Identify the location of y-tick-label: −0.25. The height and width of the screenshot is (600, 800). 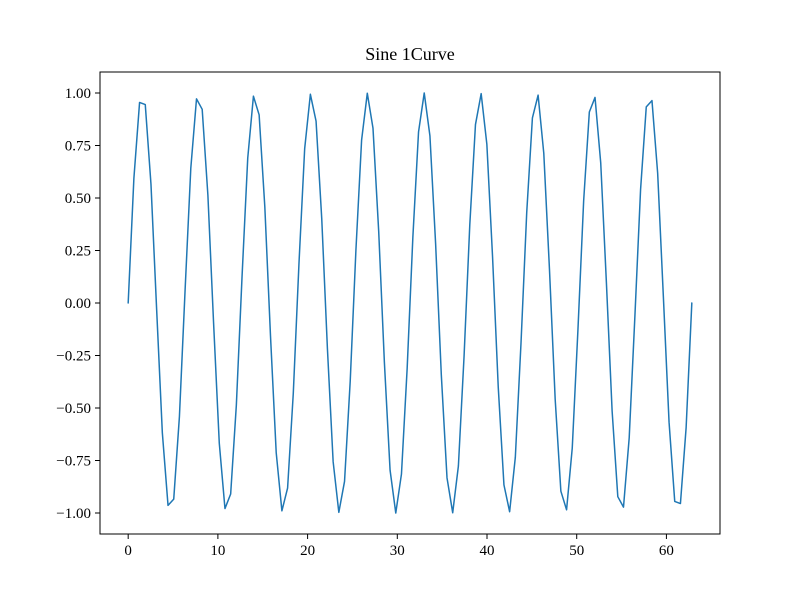
(73, 357).